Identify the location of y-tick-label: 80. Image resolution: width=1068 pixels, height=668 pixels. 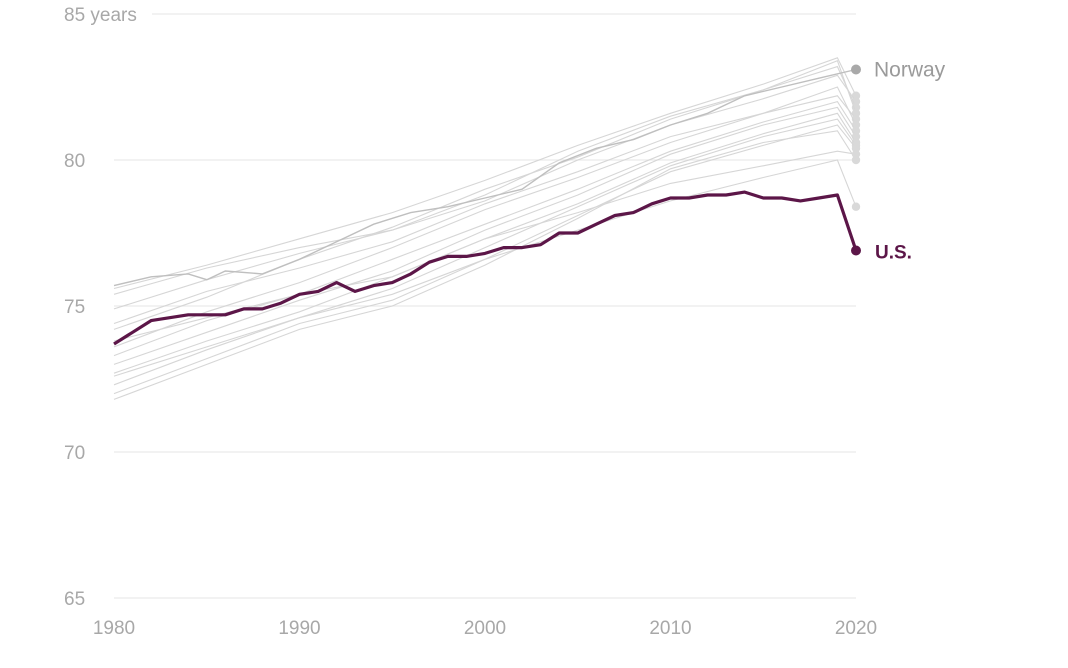
(74, 161).